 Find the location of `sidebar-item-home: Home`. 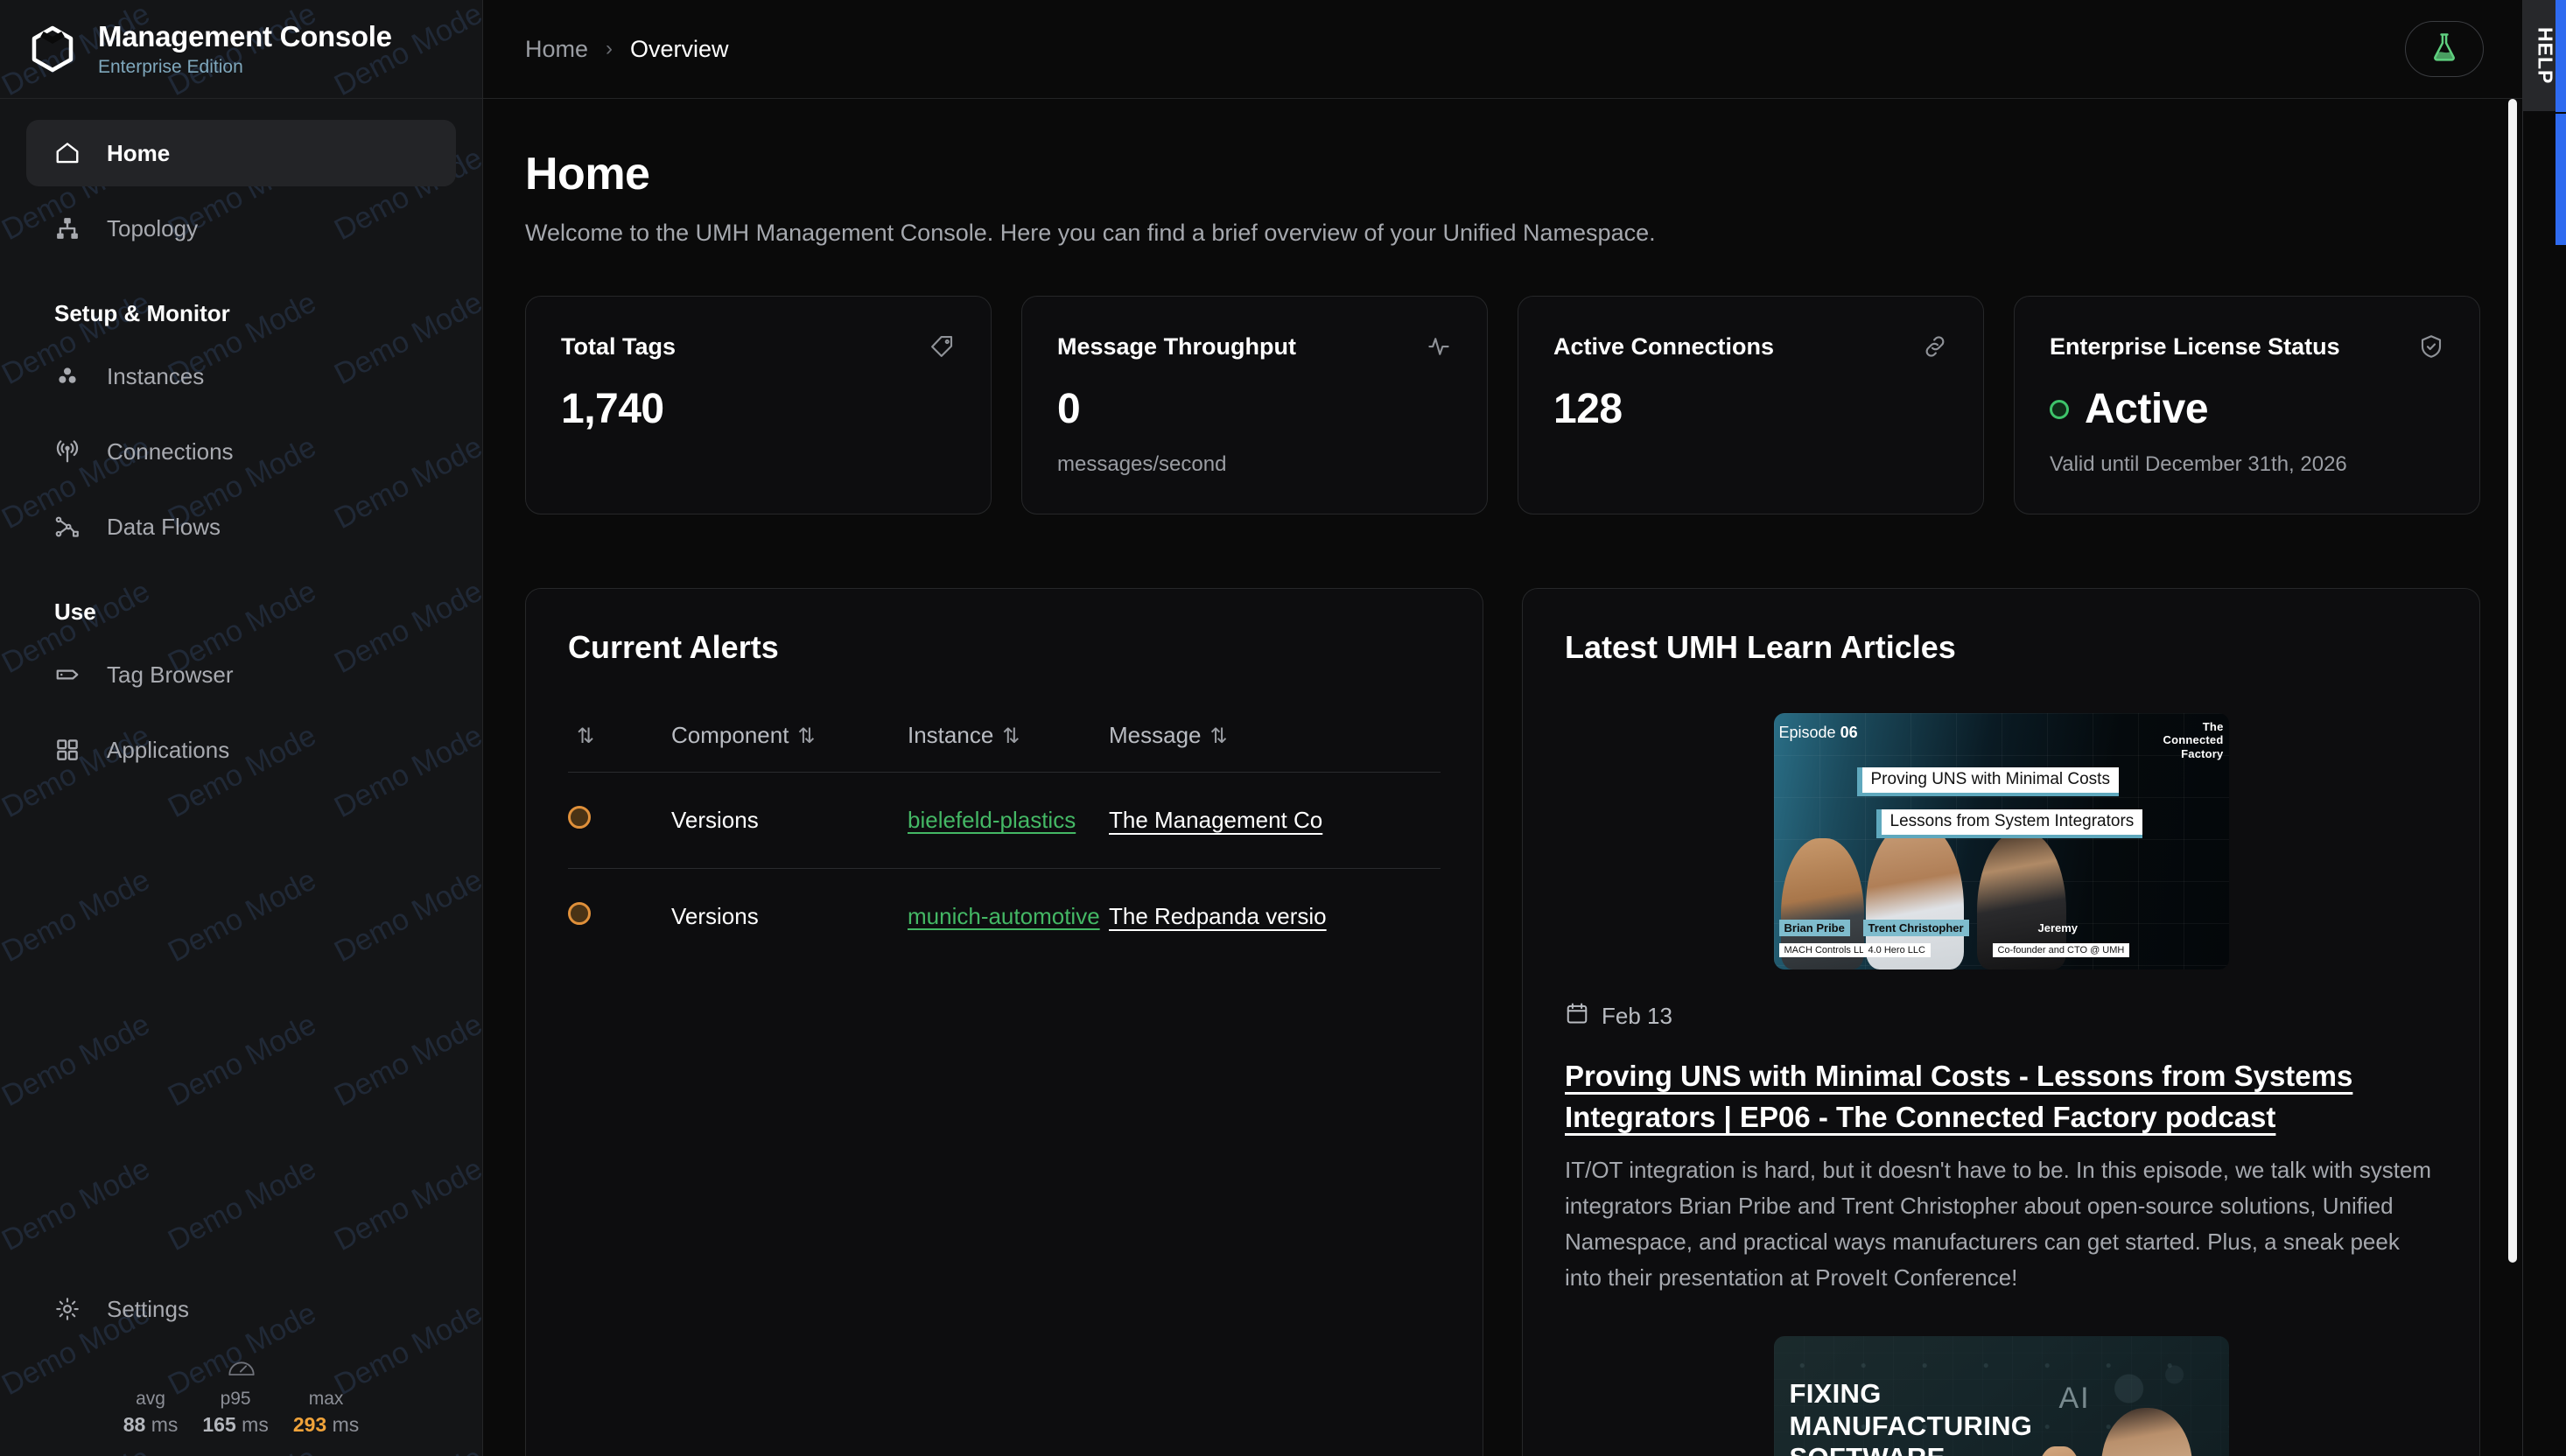

sidebar-item-home: Home is located at coordinates (241, 153).